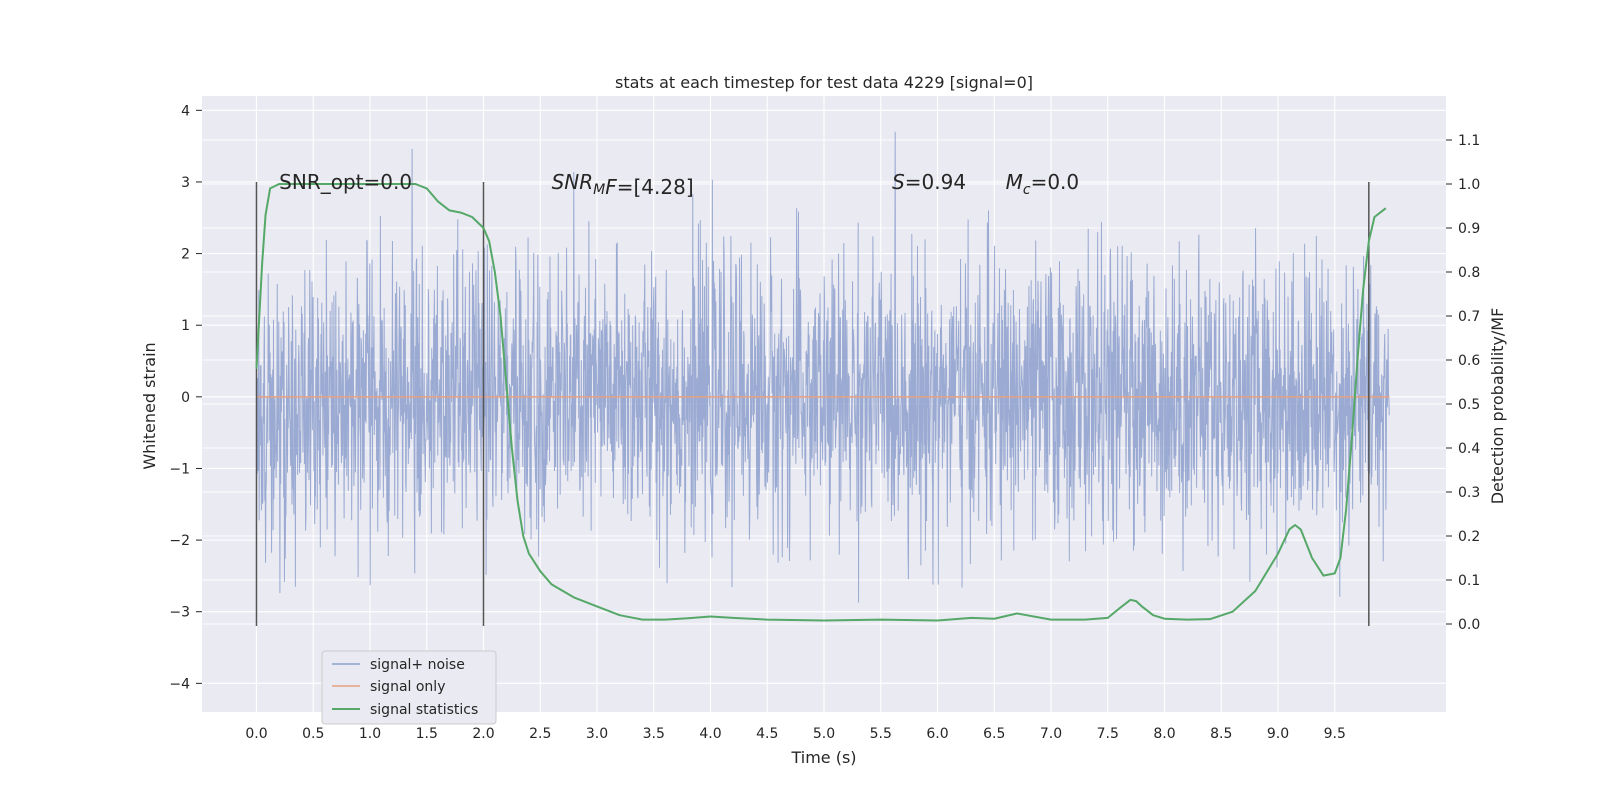 The image size is (1600, 800). Describe the element at coordinates (767, 734) in the screenshot. I see `x-tick-label: 4.5` at that location.